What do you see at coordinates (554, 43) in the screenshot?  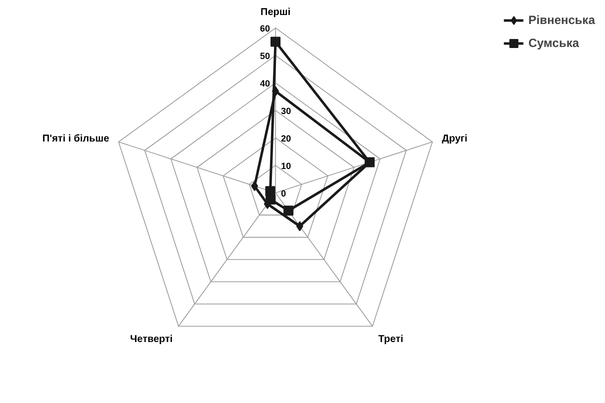 I see `legend-label: Сумська` at bounding box center [554, 43].